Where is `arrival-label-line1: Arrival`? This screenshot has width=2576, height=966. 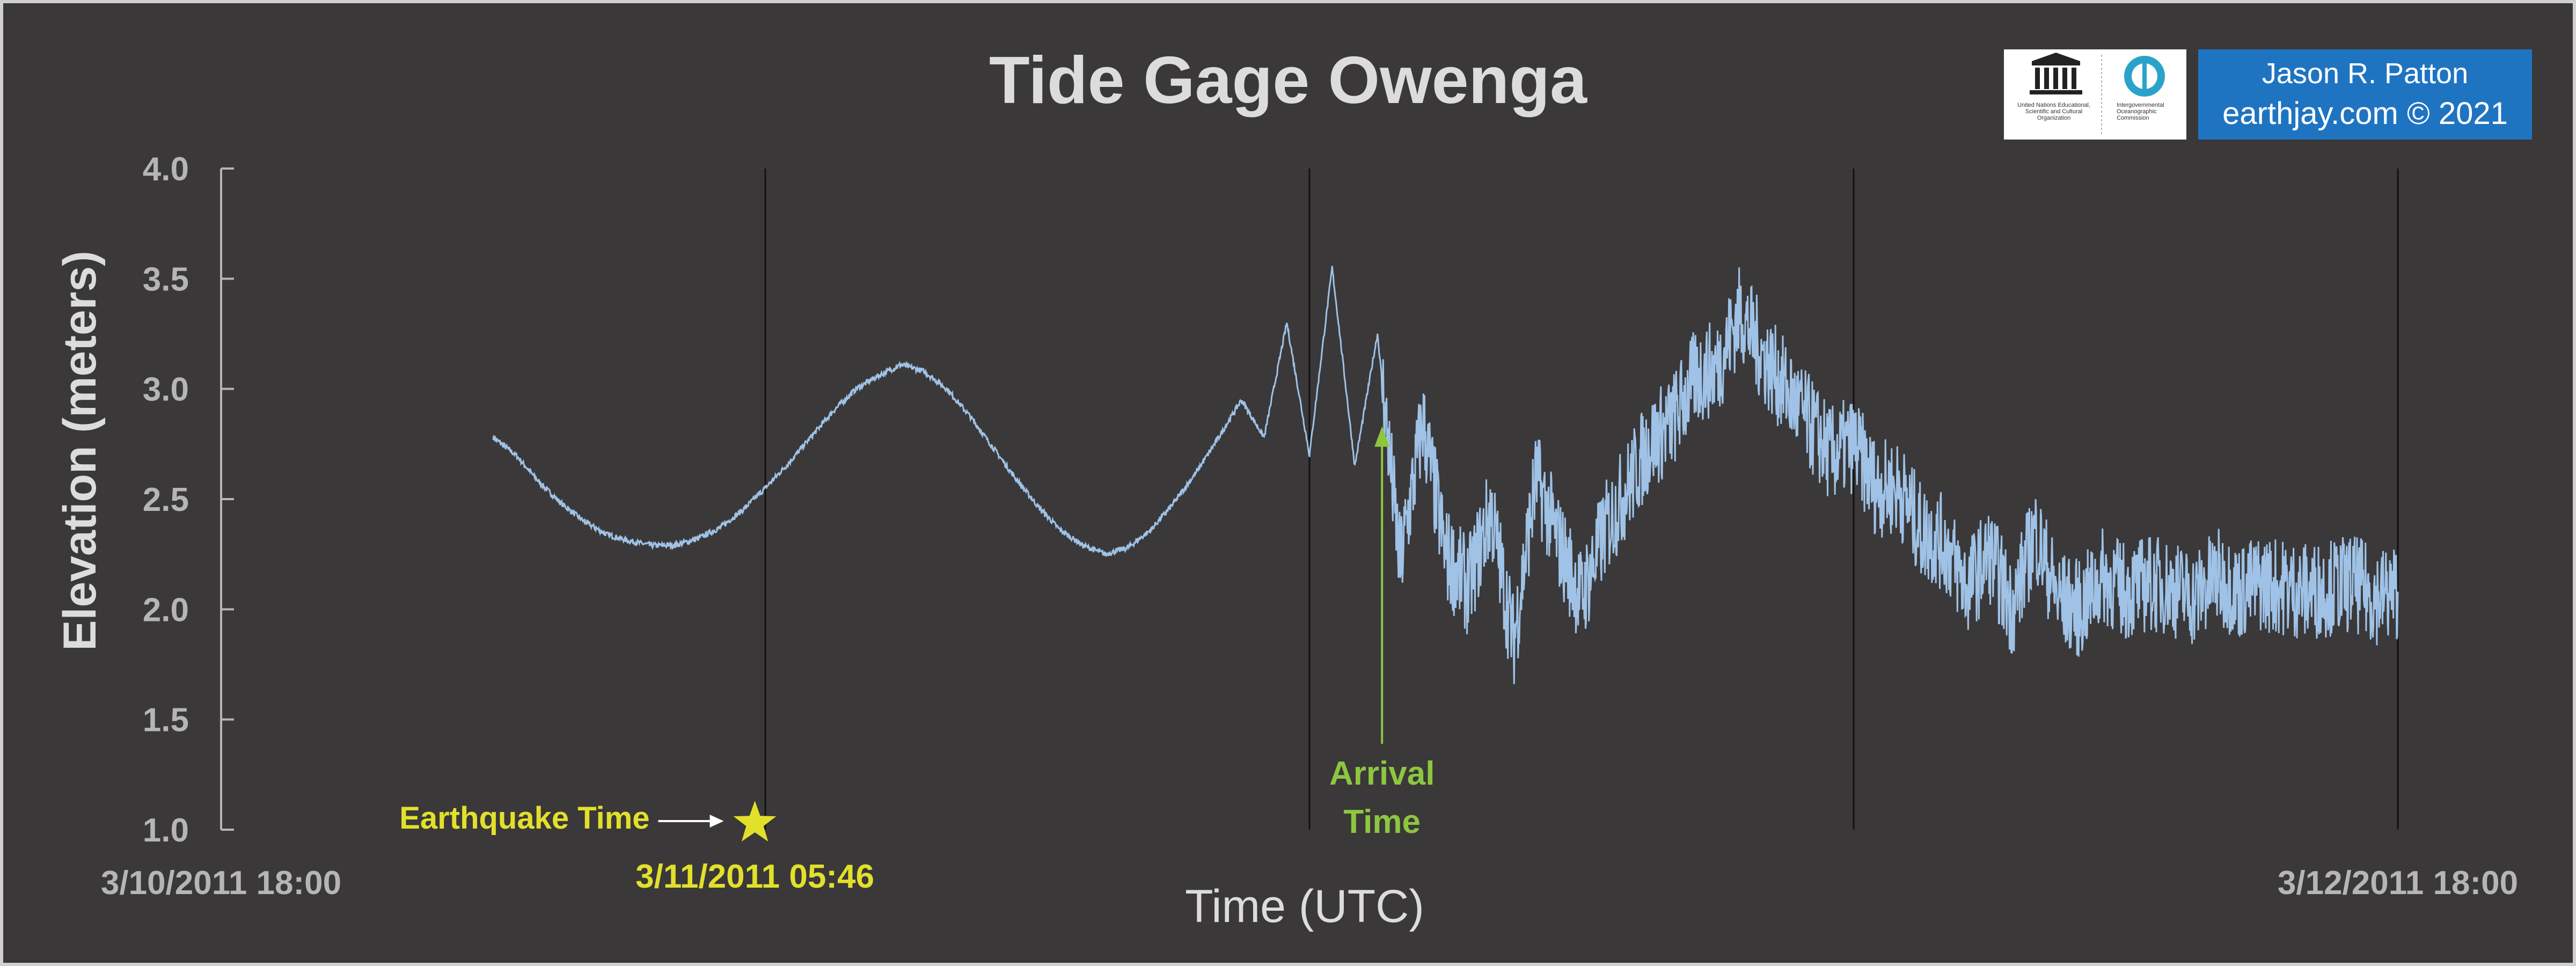
arrival-label-line1: Arrival is located at coordinates (1382, 773).